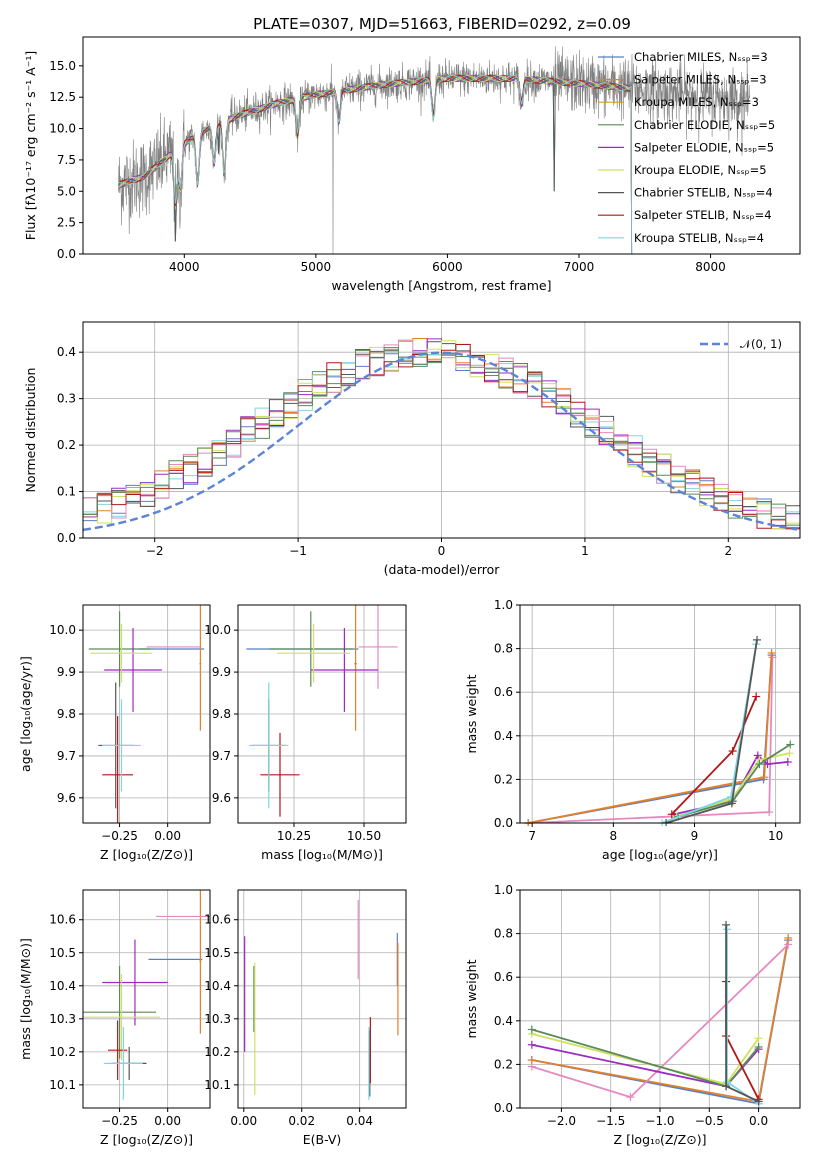 Image resolution: width=819 pixels, height=1170 pixels. Describe the element at coordinates (301, 1121) in the screenshot. I see `x-tick-label: 0.02` at that location.